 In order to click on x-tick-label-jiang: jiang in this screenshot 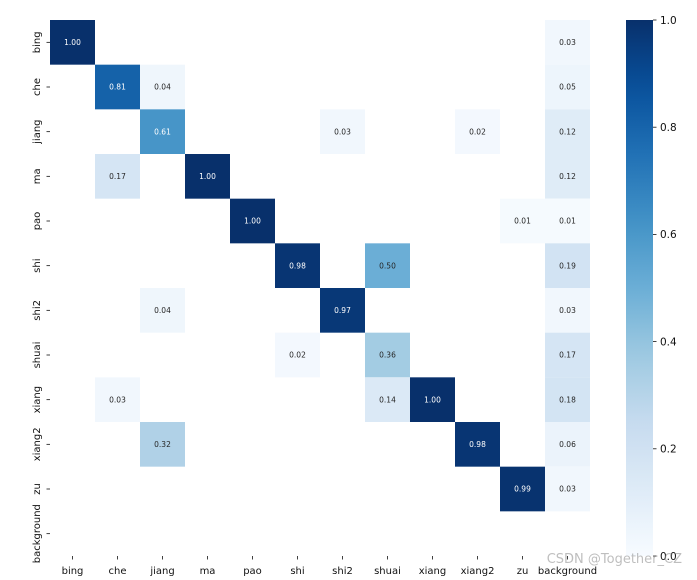, I will do `click(161, 571)`.